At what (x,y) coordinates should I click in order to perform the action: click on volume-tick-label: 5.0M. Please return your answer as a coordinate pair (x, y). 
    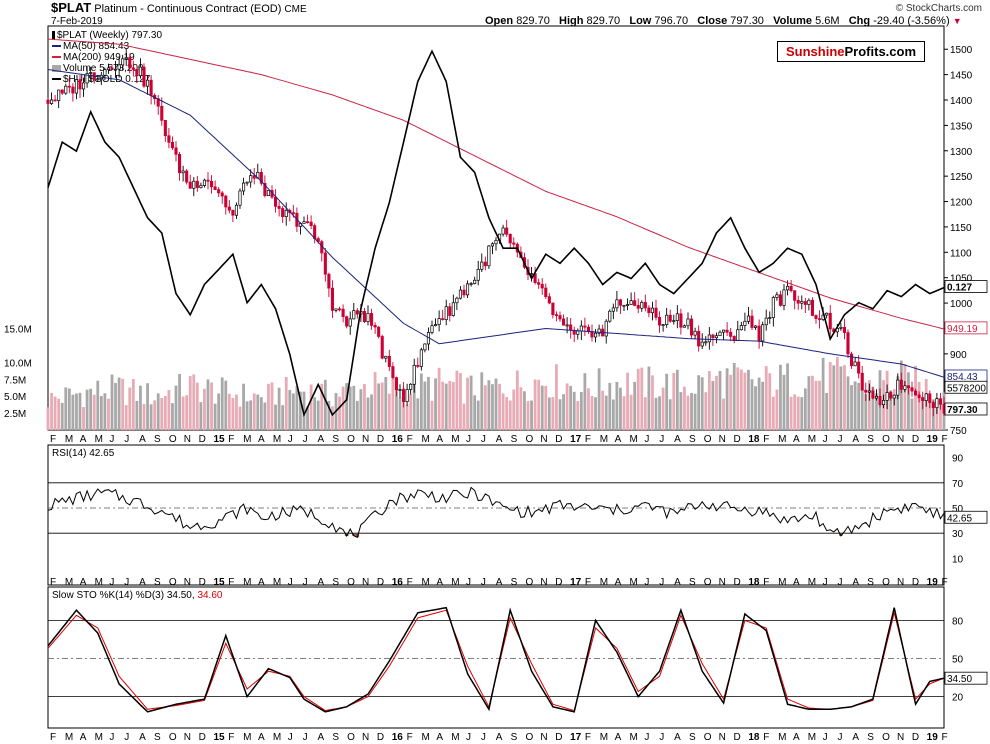
    Looking at the image, I should click on (15, 397).